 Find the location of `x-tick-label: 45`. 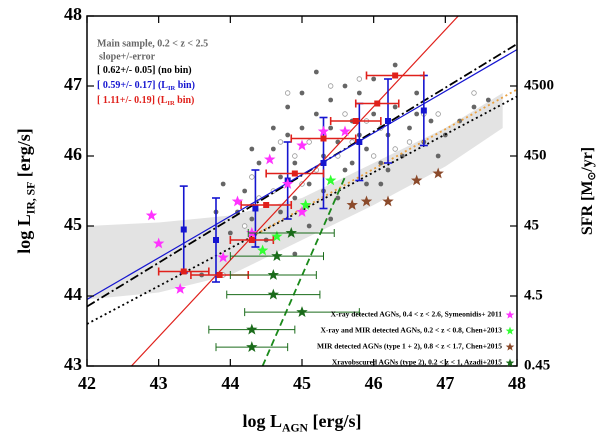

x-tick-label: 45 is located at coordinates (302, 383).